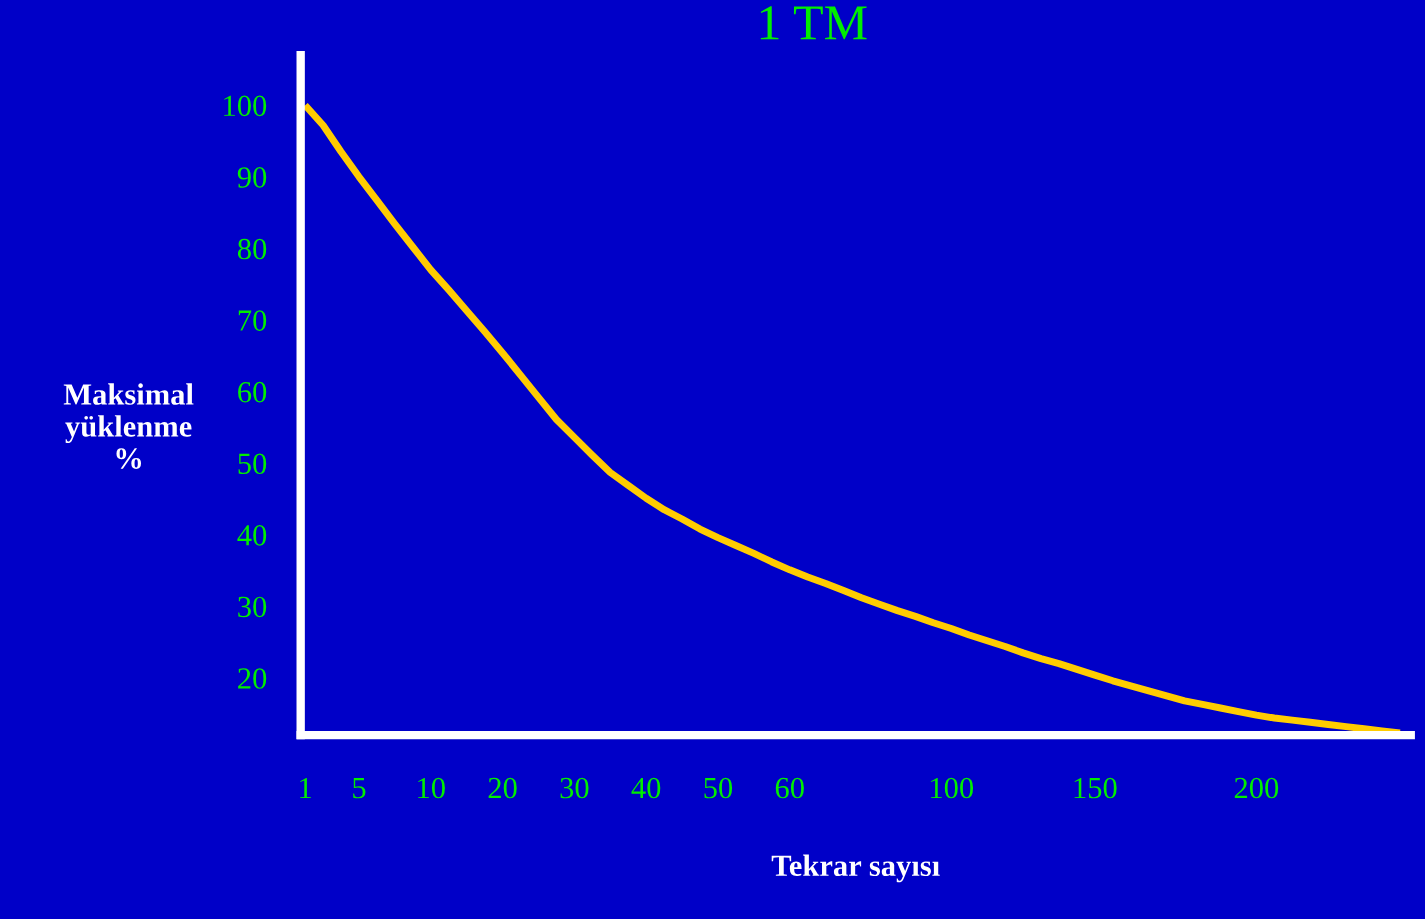 This screenshot has width=1425, height=919. What do you see at coordinates (252, 177) in the screenshot?
I see `y-tick-label: 90` at bounding box center [252, 177].